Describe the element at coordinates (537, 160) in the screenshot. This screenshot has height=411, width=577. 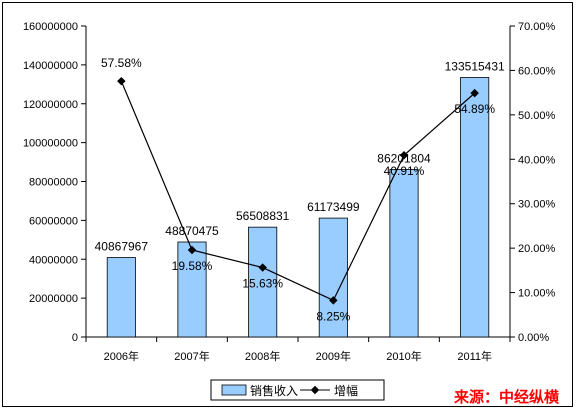
I see `right-tick-label: 40.00%` at that location.